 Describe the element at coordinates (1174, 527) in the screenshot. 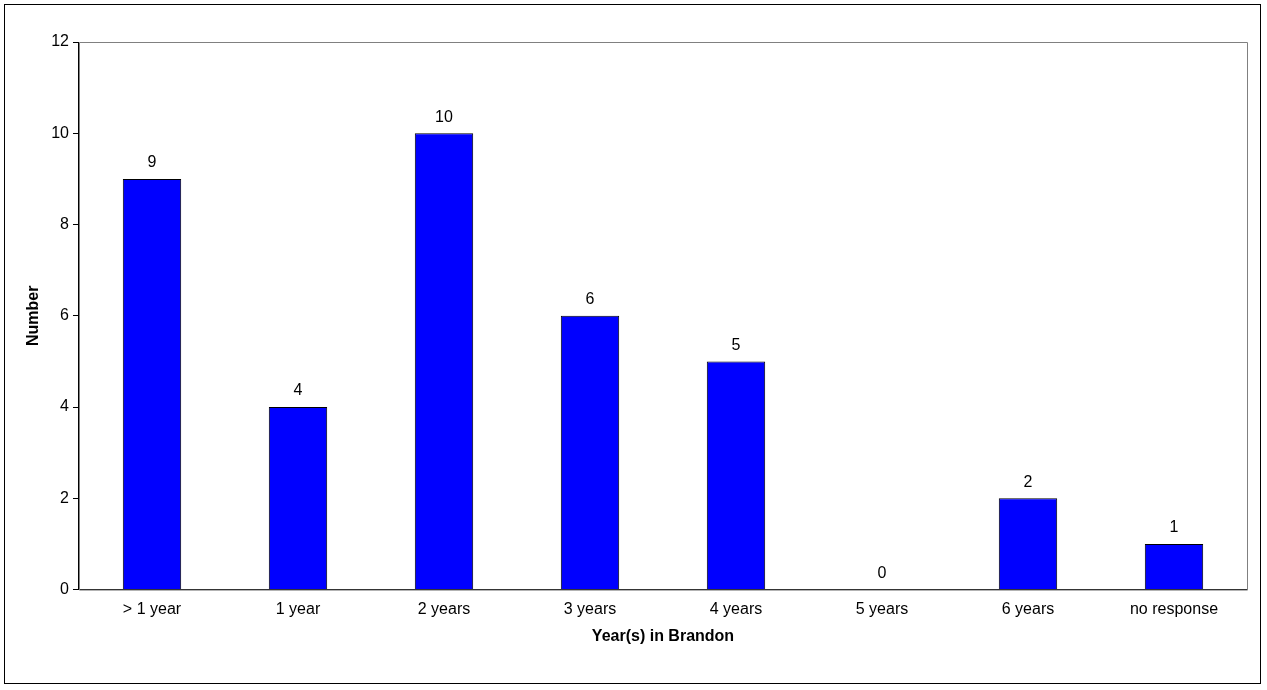

I see `data-label: 1` at that location.